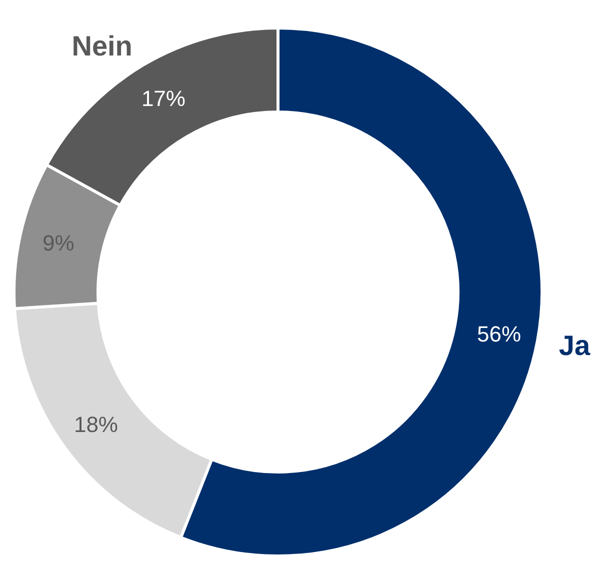 The height and width of the screenshot is (574, 615). What do you see at coordinates (574, 346) in the screenshot?
I see `slice-label: Ja` at bounding box center [574, 346].